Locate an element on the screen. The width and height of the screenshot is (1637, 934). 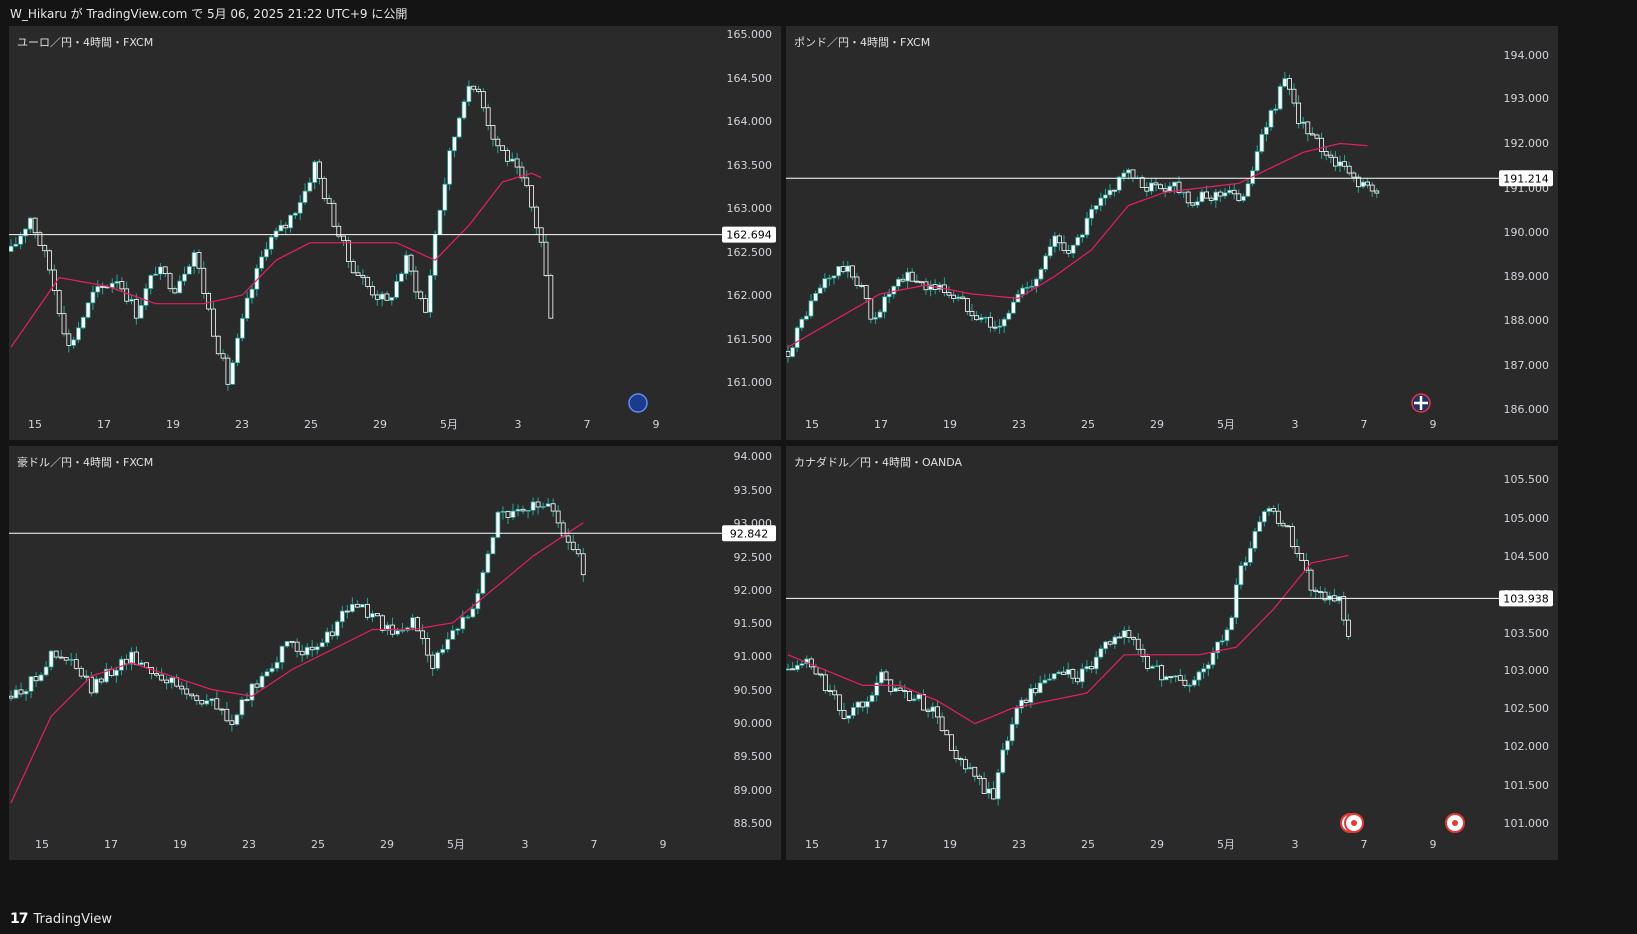
current-price-label: 103.938 is located at coordinates (1526, 598).